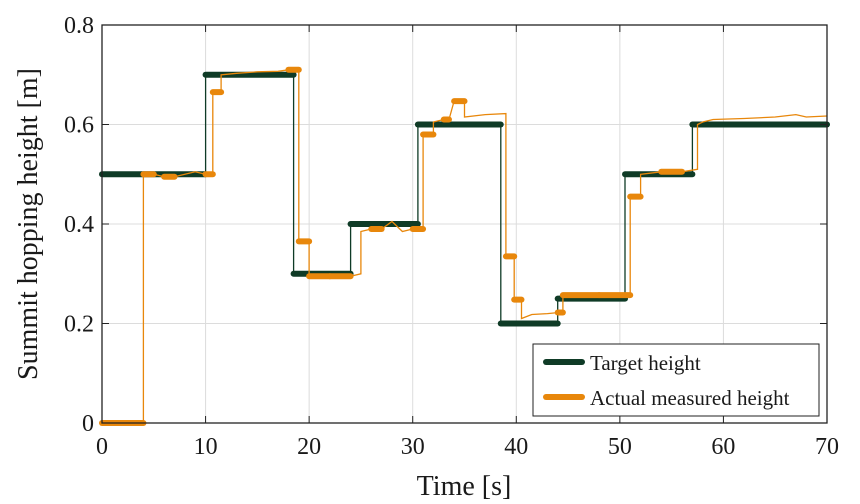 The image size is (860, 504). I want to click on x-tick-label: 10, so click(206, 447).